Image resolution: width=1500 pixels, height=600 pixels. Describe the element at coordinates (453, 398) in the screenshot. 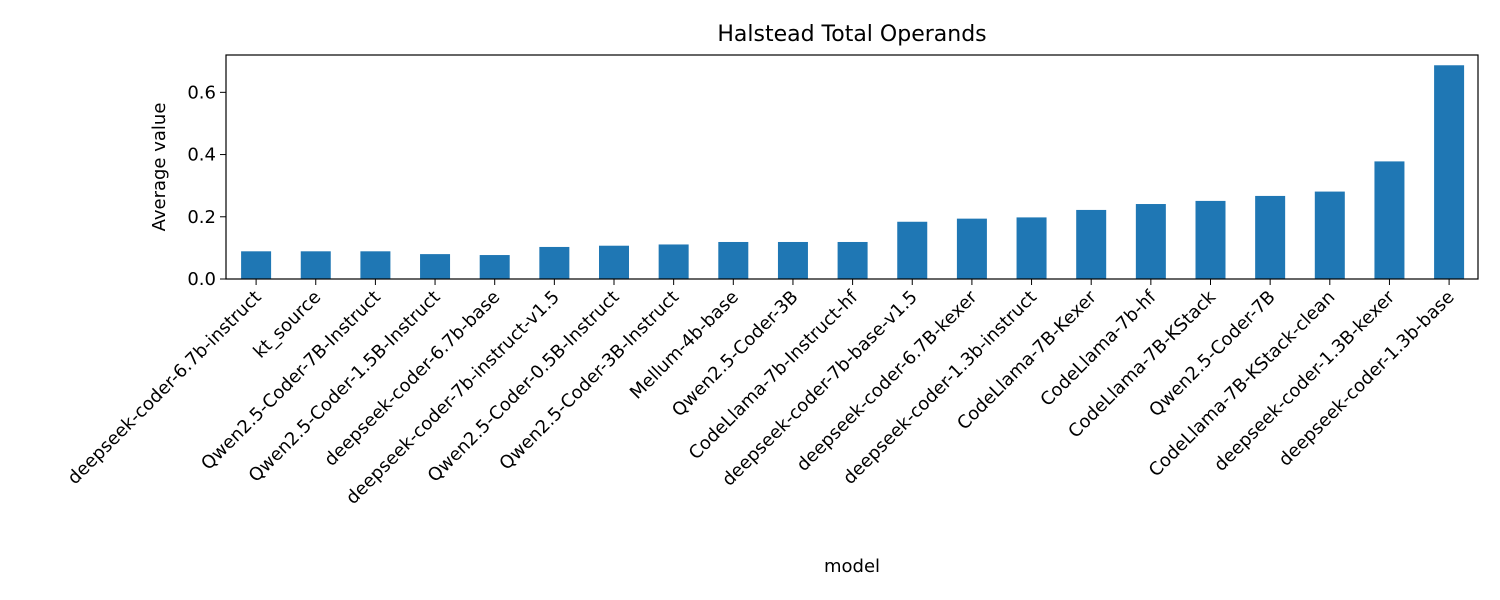

I see `x-tick-label: deepseek-coder-7b-instruct-v1.5` at that location.